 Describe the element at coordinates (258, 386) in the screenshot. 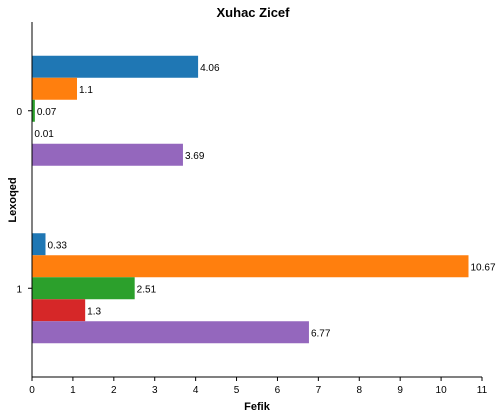

I see `x-axis-ticks: 0 1 2 3 4 5 6 7 8 9 10 11` at that location.